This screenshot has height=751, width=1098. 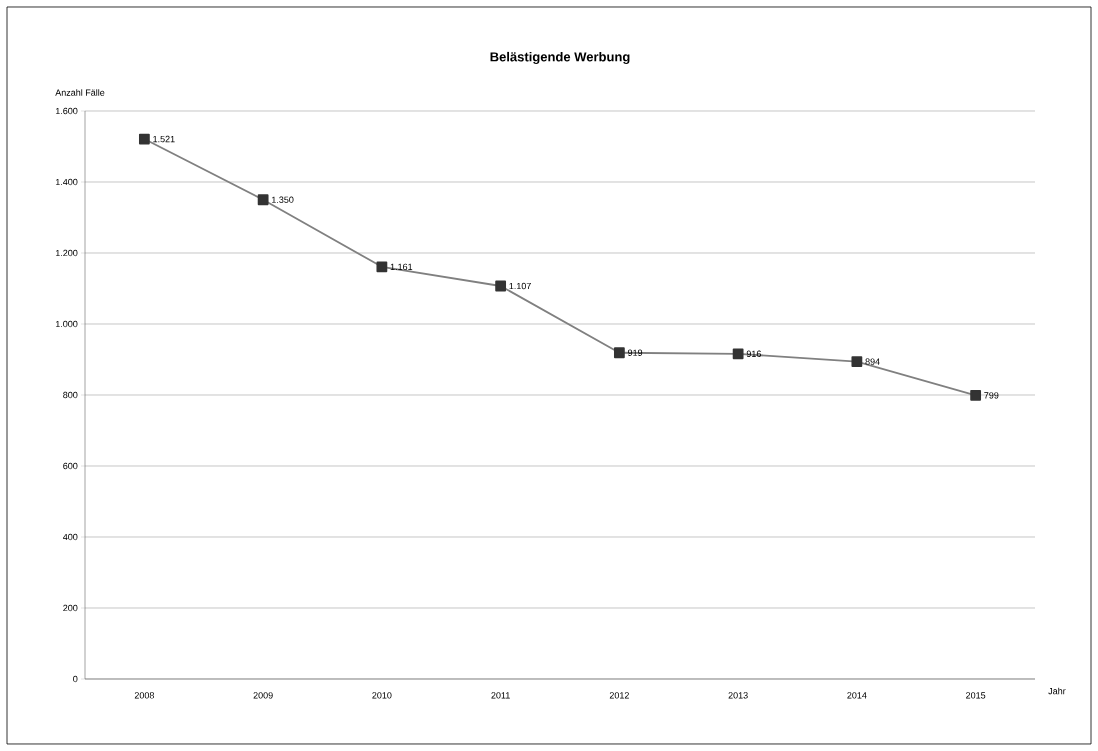 I want to click on x-axis-title: Jahr, so click(x=1057, y=691).